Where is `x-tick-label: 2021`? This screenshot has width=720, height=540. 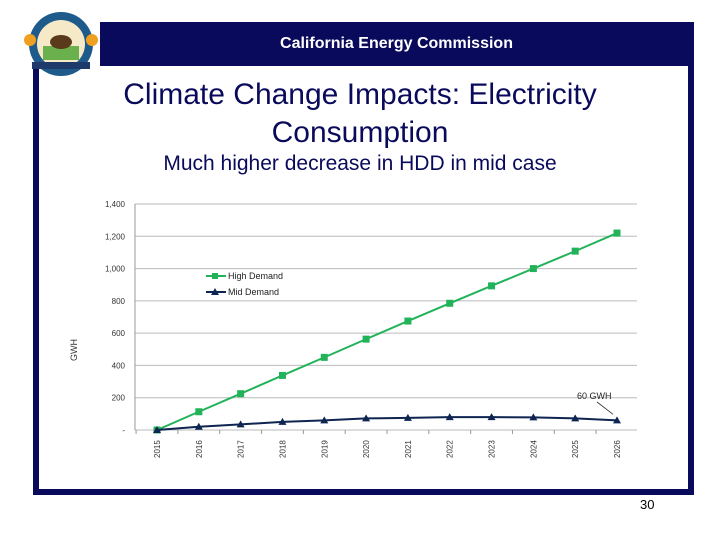 x-tick-label: 2021 is located at coordinates (408, 449).